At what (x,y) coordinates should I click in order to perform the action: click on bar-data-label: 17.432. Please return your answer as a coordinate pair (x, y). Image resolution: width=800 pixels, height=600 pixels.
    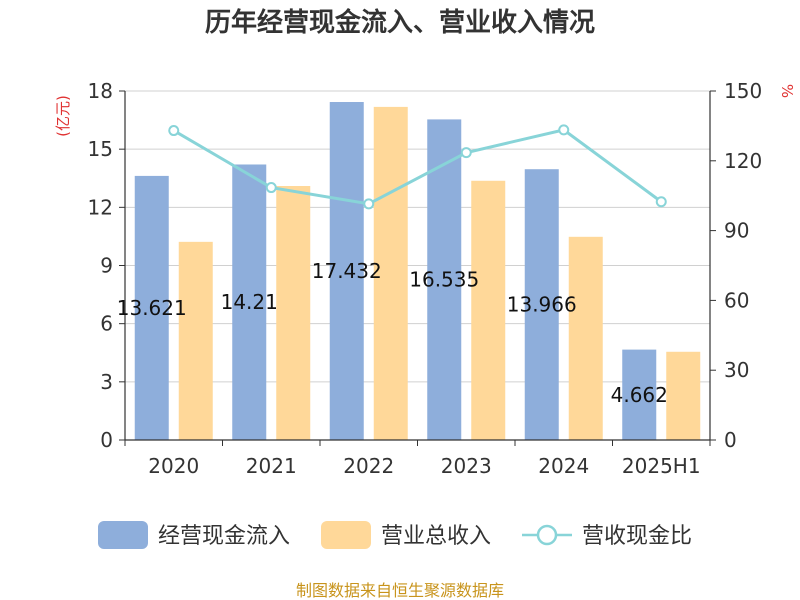
    Looking at the image, I should click on (347, 271).